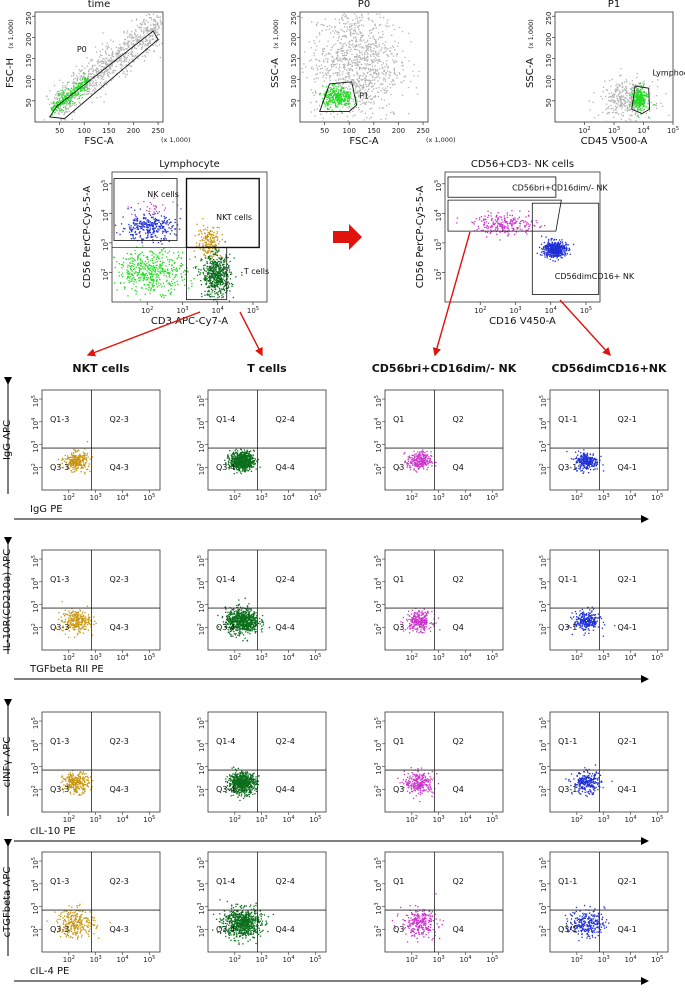 The height and width of the screenshot is (1007, 685). I want to click on x-tick-label: 200, so click(133, 131).